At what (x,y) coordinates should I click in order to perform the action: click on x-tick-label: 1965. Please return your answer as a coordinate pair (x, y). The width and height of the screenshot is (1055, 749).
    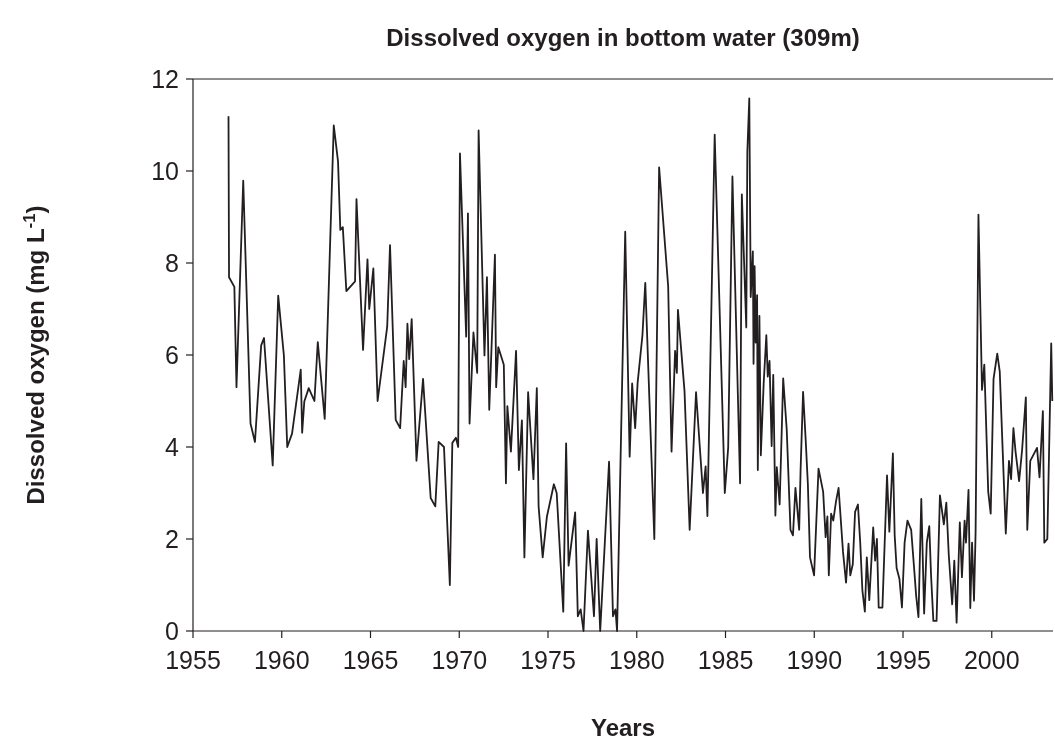
    Looking at the image, I should click on (370, 660).